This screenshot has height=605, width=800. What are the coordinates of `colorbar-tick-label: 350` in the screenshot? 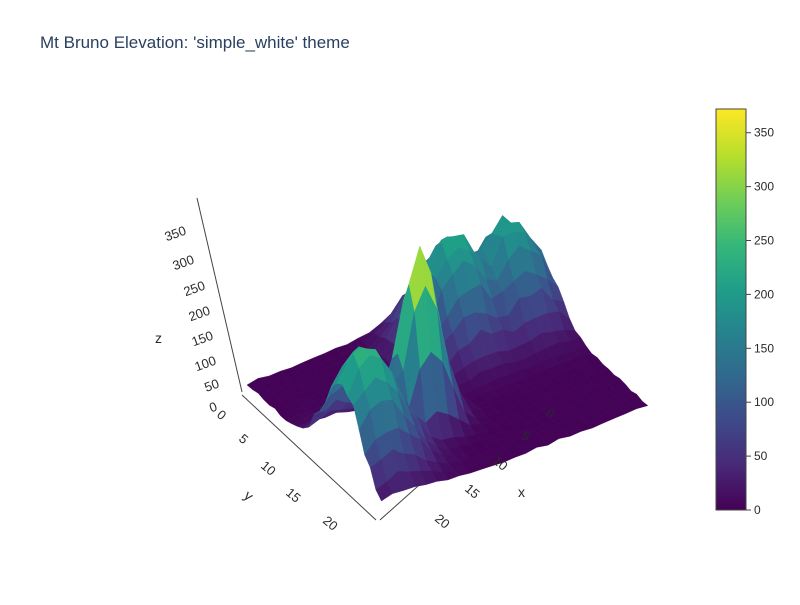 It's located at (764, 133).